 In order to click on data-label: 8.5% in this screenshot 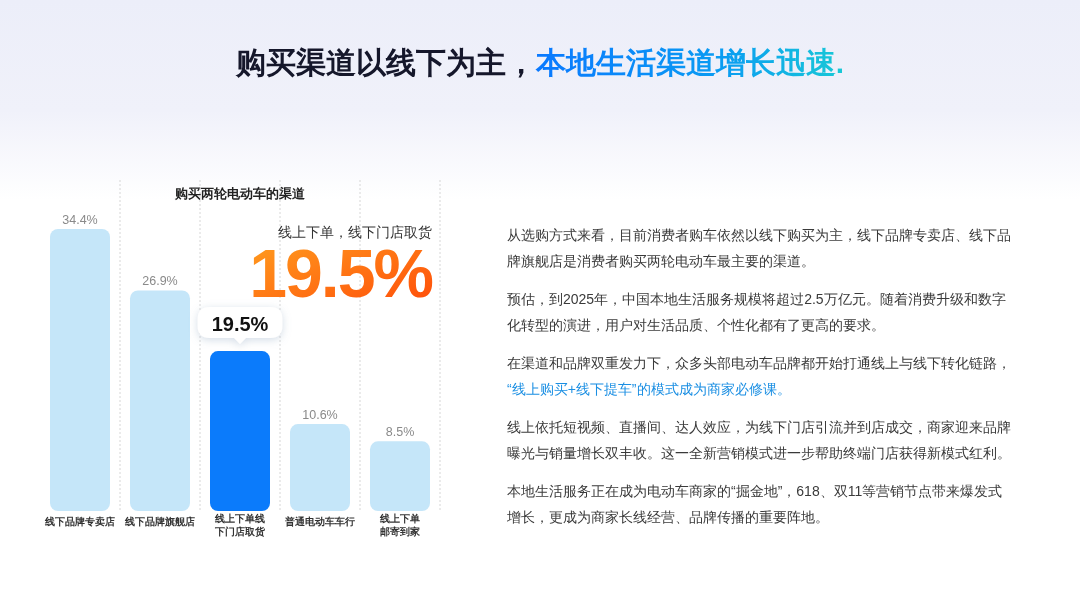, I will do `click(400, 432)`.